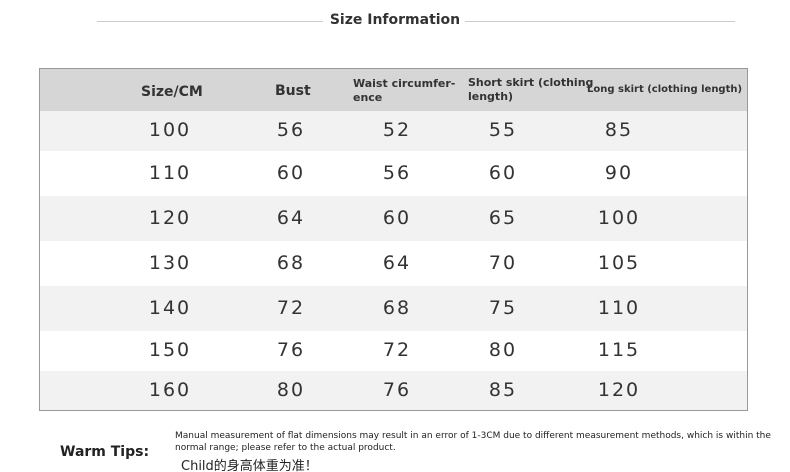 This screenshot has height=472, width=790. I want to click on tips-child: Child的身高体重为准！, so click(249, 465).